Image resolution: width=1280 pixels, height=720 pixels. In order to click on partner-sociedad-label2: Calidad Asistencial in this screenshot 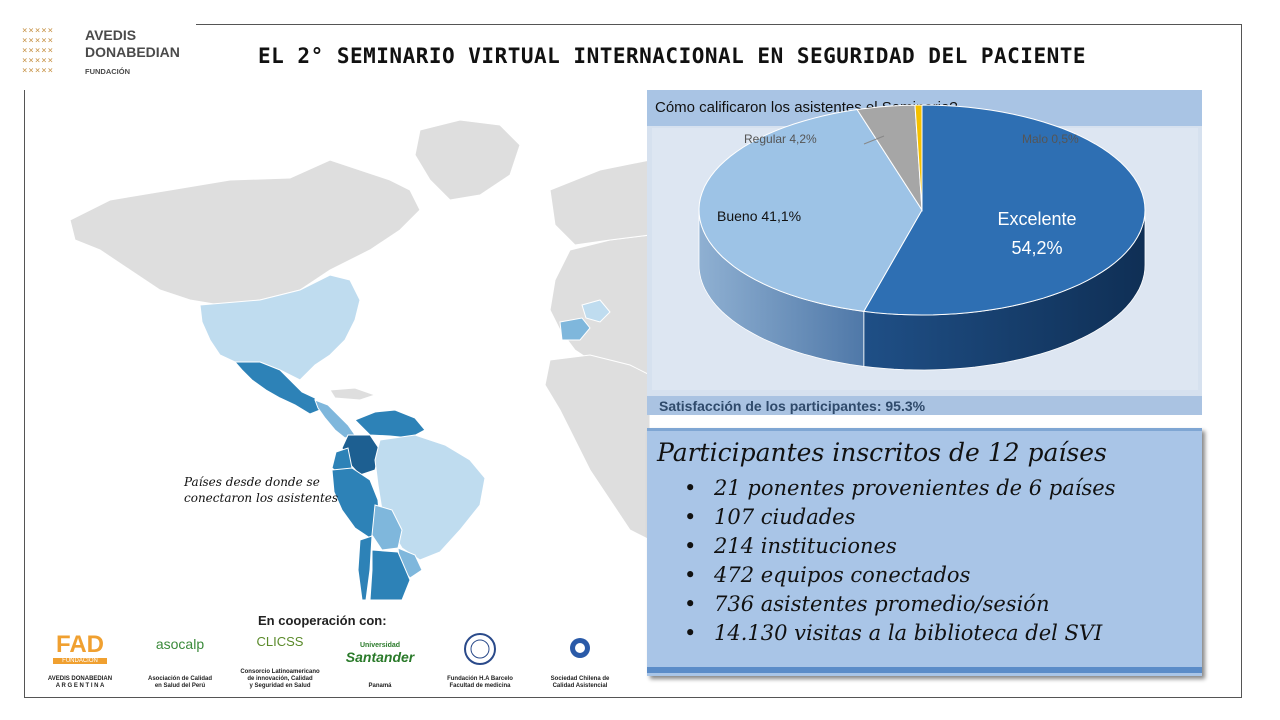, I will do `click(580, 686)`.